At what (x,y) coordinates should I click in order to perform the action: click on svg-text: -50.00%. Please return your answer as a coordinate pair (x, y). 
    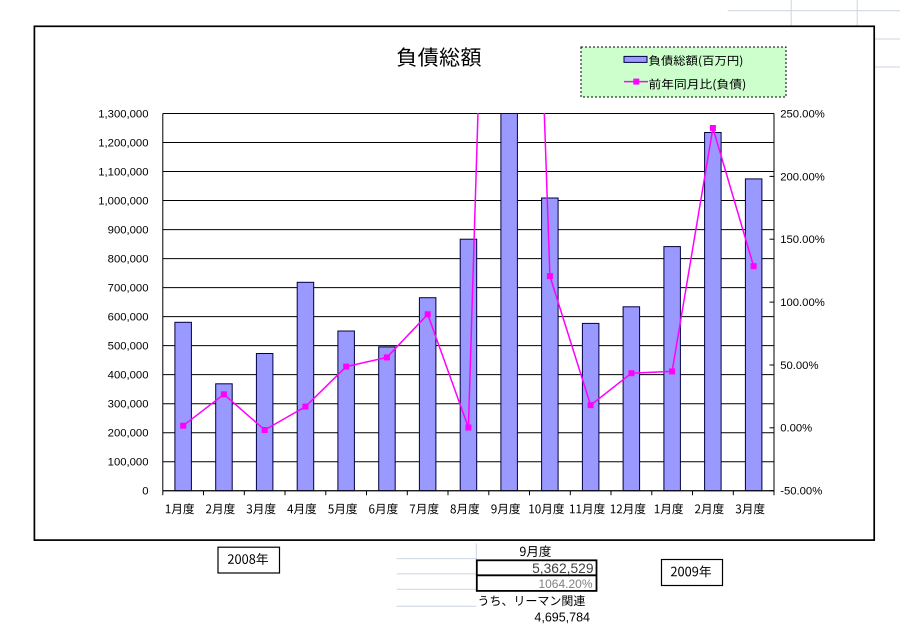
    Looking at the image, I should click on (801, 492).